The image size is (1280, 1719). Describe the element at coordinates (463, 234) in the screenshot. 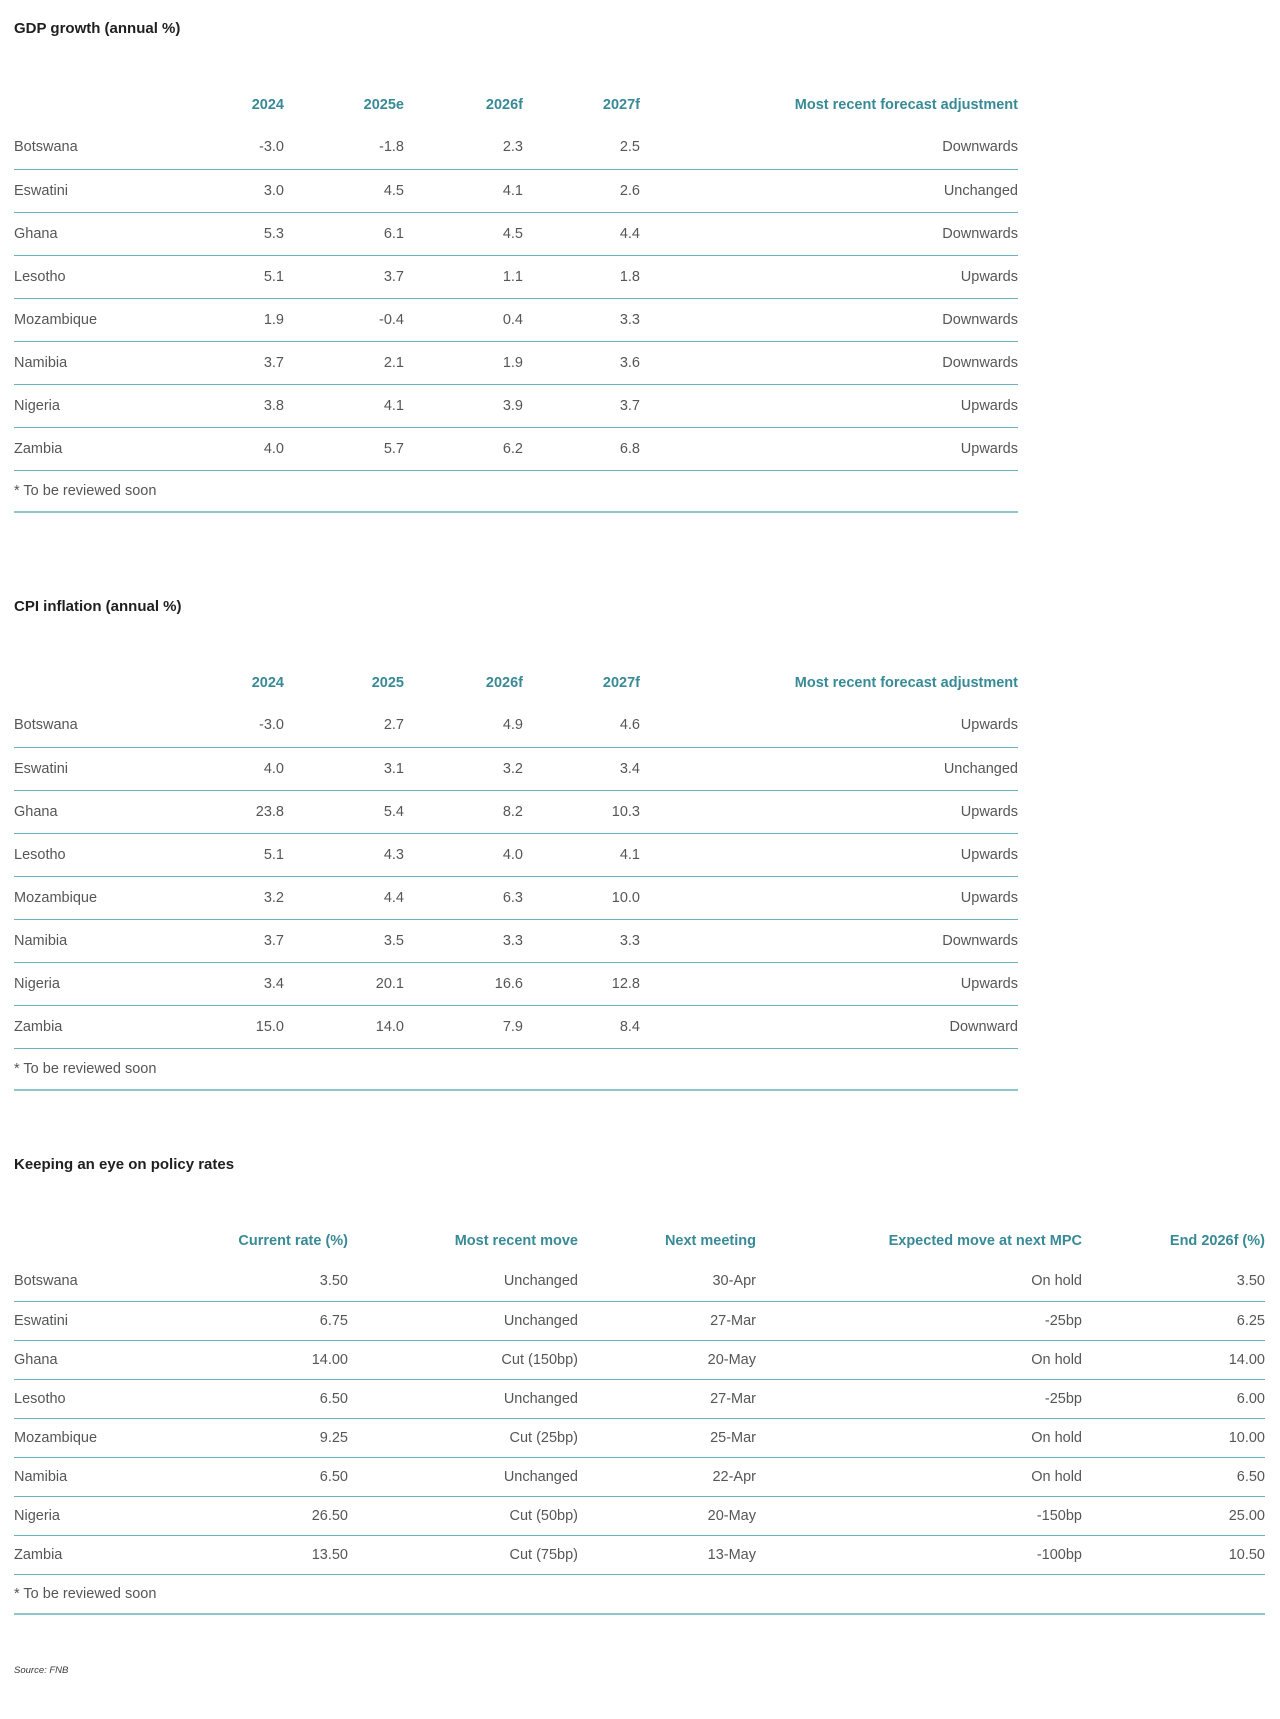

I see `value-cell: 4.5` at that location.